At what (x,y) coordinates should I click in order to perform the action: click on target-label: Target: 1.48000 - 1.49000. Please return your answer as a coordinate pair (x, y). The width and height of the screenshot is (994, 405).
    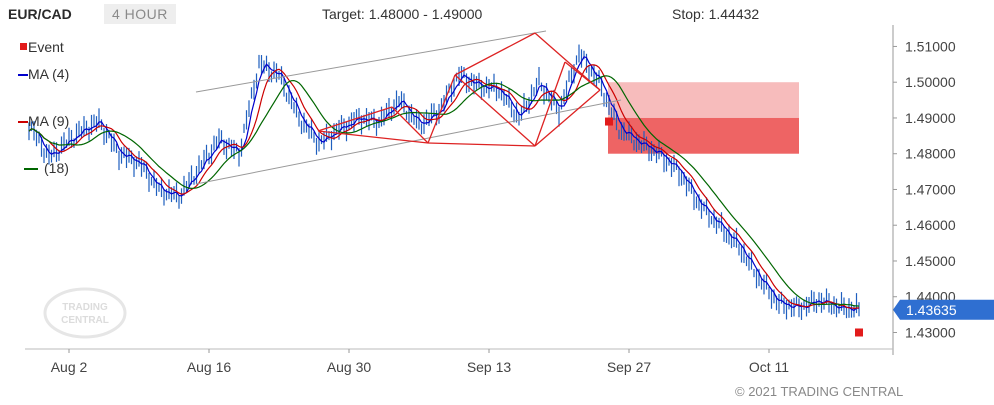
    Looking at the image, I should click on (402, 14).